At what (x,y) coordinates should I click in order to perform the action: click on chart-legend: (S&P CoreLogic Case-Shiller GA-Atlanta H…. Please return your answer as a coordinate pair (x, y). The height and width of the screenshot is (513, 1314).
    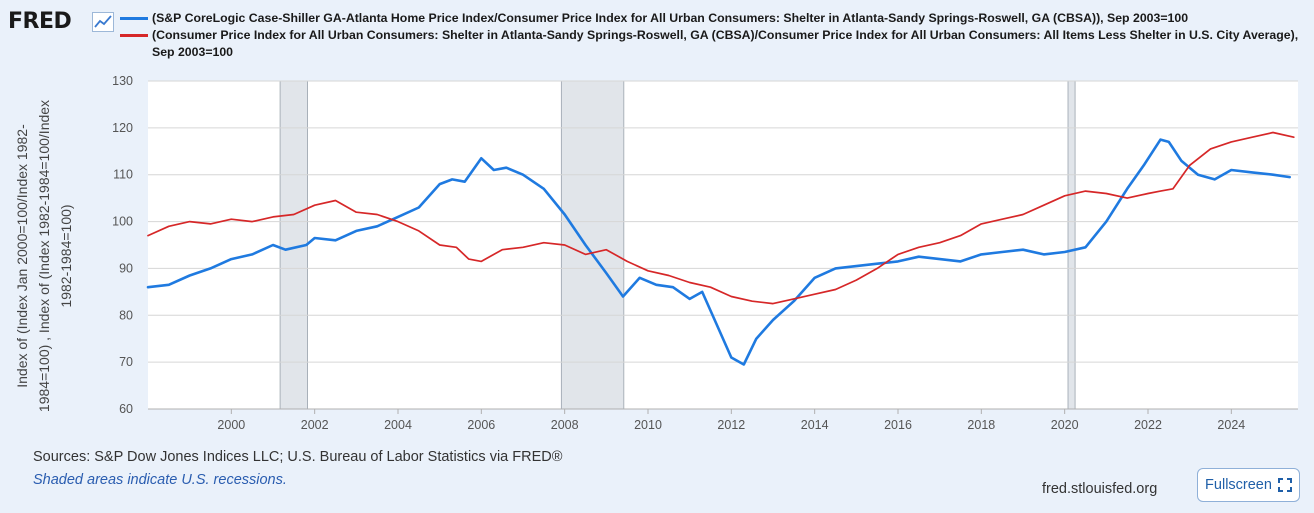
    Looking at the image, I should click on (710, 35).